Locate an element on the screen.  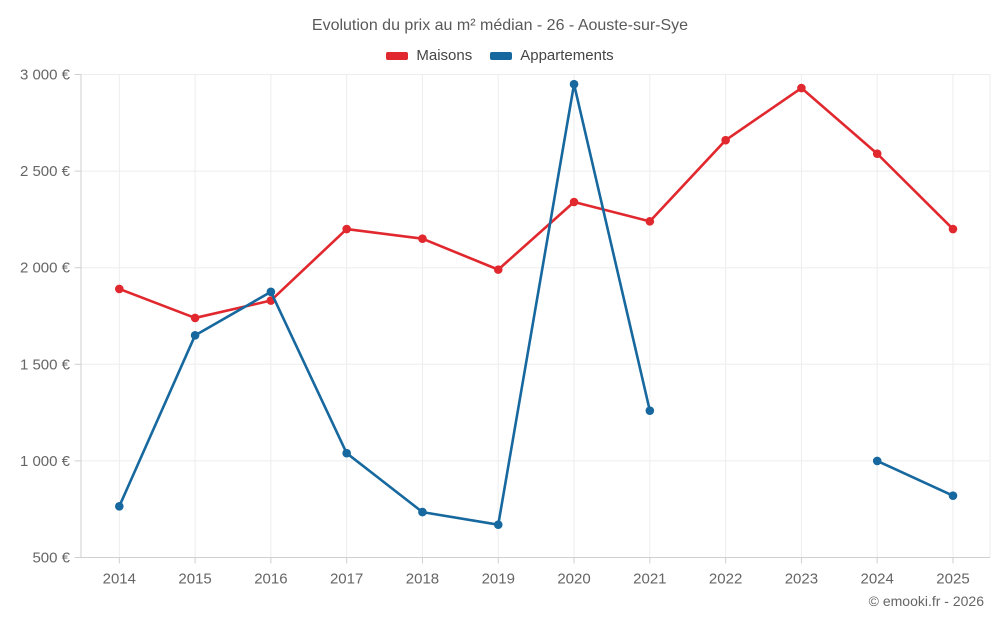
x-axis-label: 2021 is located at coordinates (649, 579).